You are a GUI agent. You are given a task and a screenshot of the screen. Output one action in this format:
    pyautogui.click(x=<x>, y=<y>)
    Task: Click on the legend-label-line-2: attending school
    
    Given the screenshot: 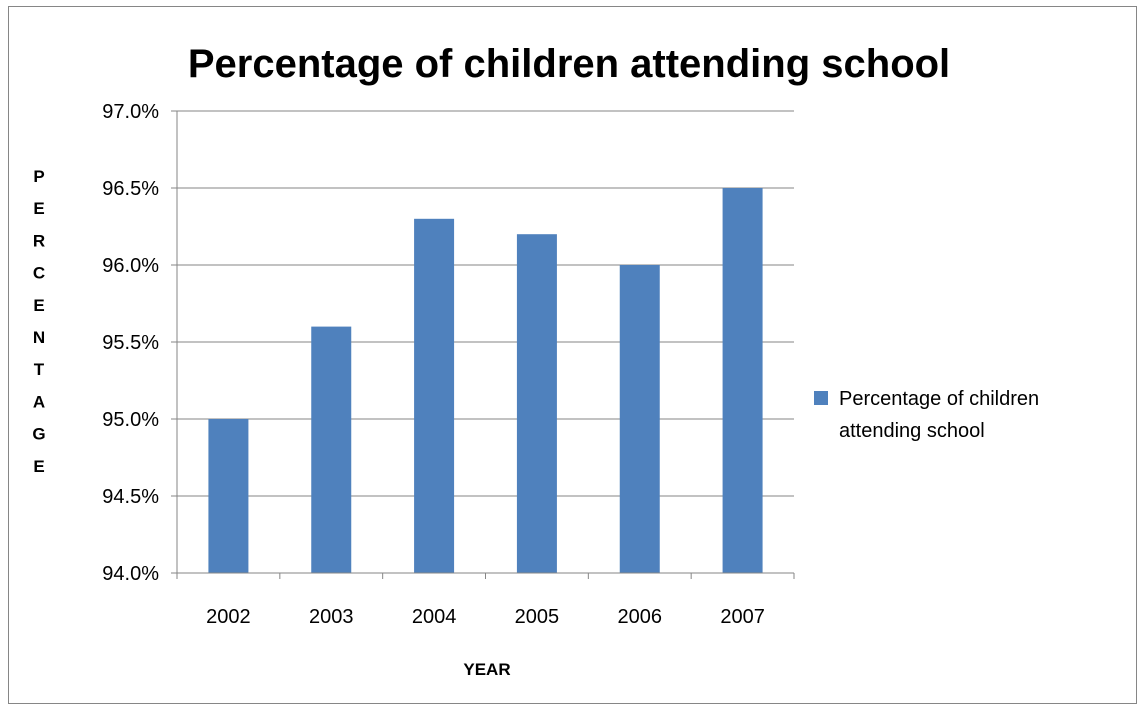 What is the action you would take?
    pyautogui.click(x=912, y=431)
    